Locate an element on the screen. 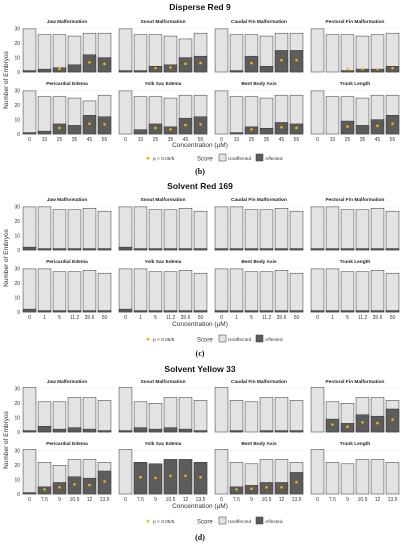  legend-label-unaffected: Unaffected is located at coordinates (239, 159).